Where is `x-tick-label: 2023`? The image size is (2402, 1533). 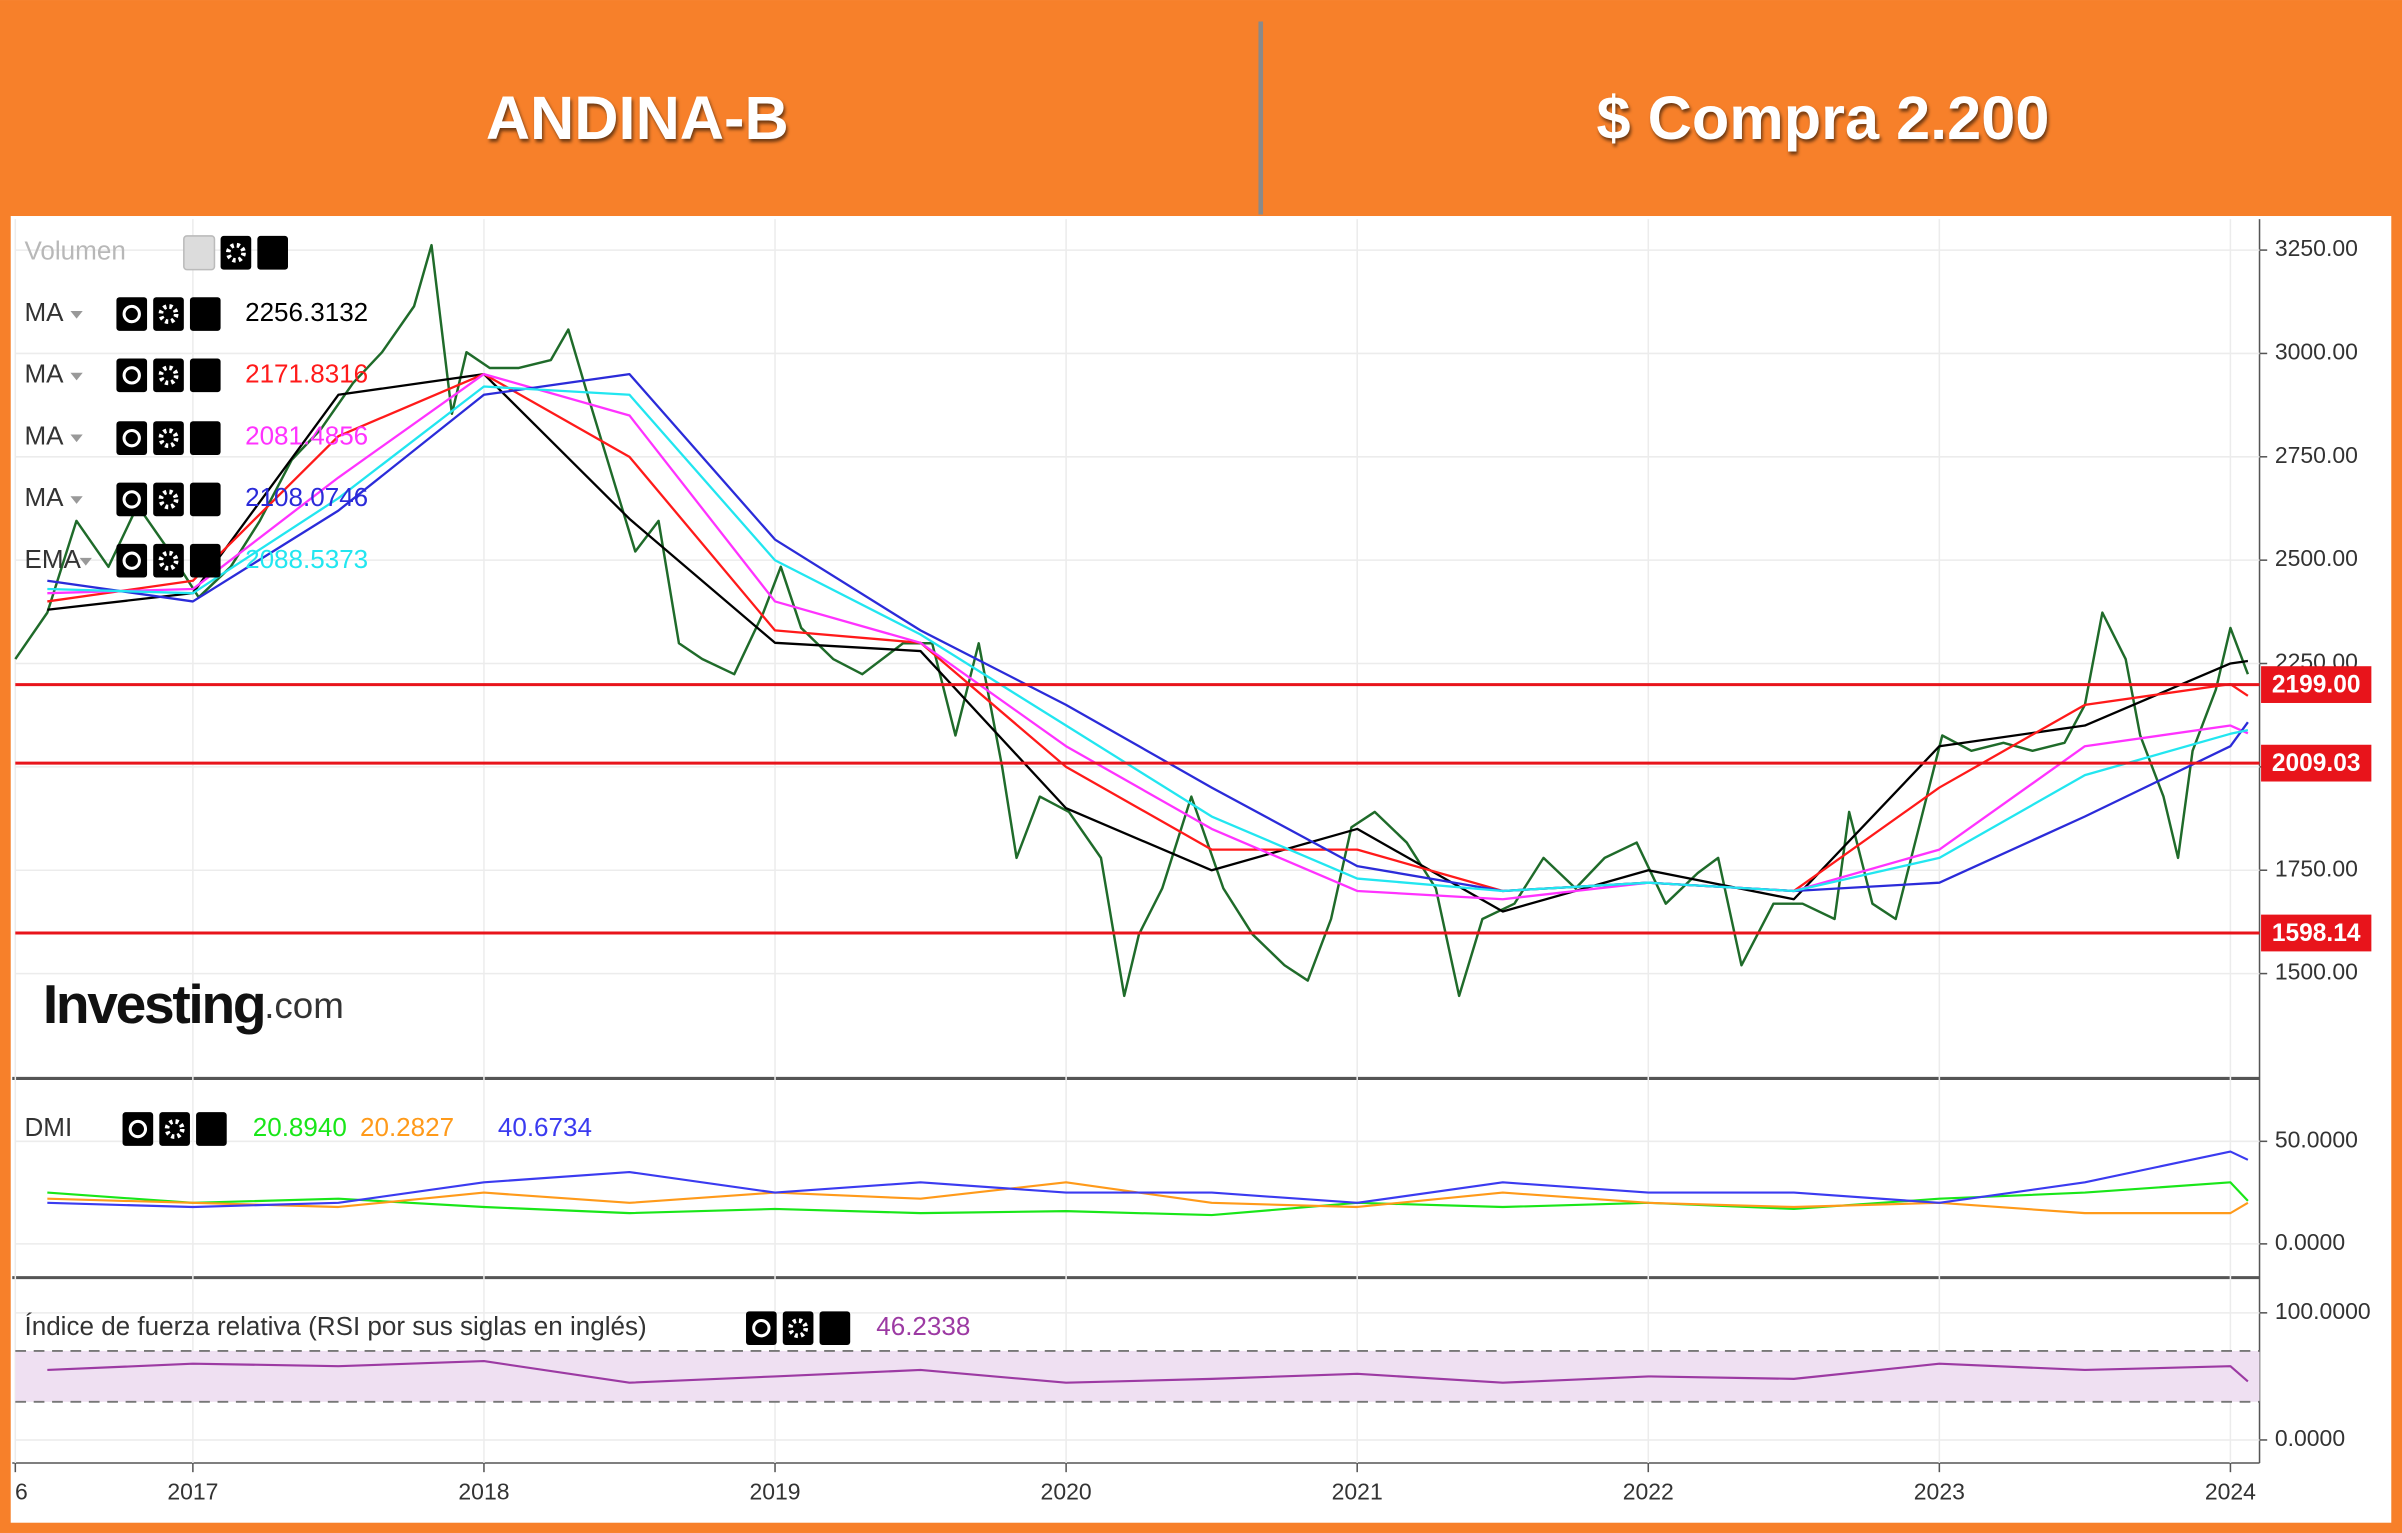 x-tick-label: 2023 is located at coordinates (1939, 1492).